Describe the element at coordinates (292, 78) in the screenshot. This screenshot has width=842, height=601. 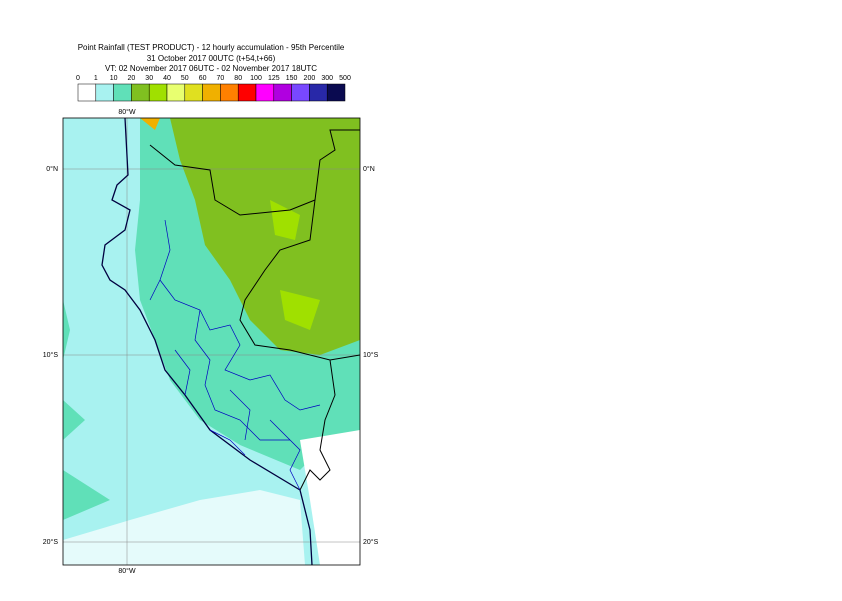
I see `colorbar-label: 150` at that location.